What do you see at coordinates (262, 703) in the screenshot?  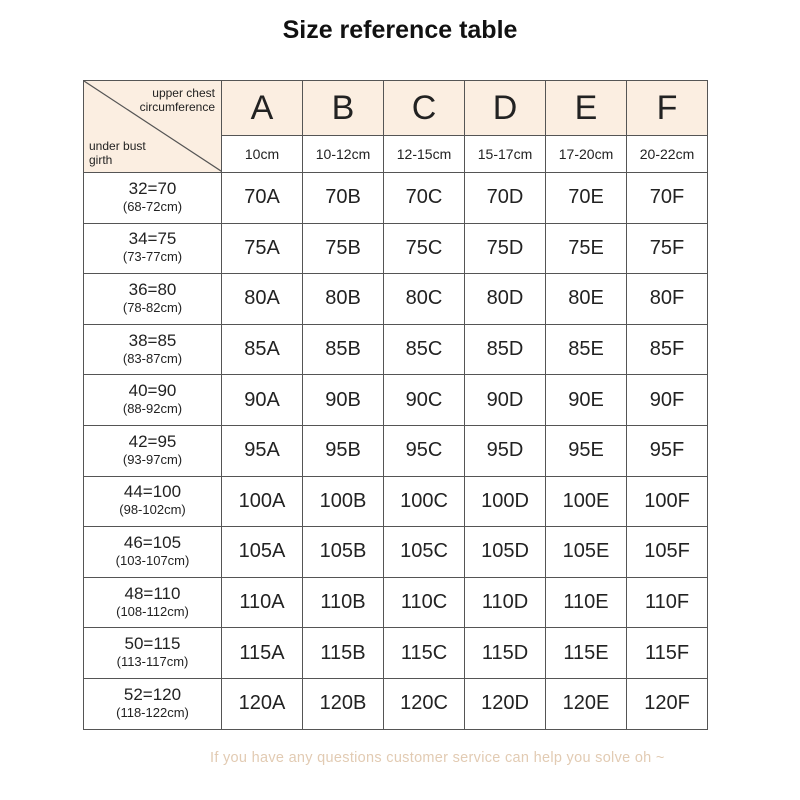 I see `size-cell: 120A` at bounding box center [262, 703].